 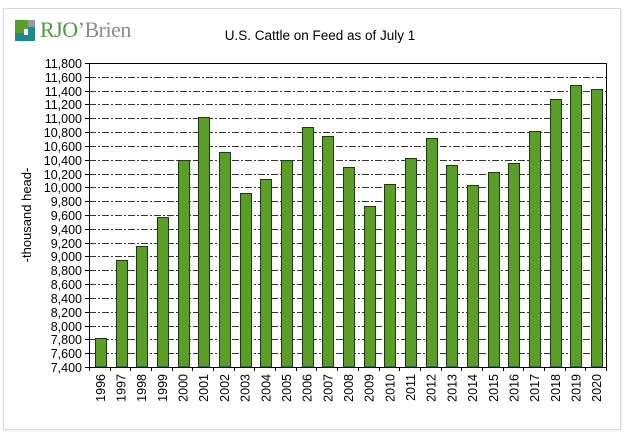 What do you see at coordinates (576, 388) in the screenshot?
I see `x-tick-label: 2019` at bounding box center [576, 388].